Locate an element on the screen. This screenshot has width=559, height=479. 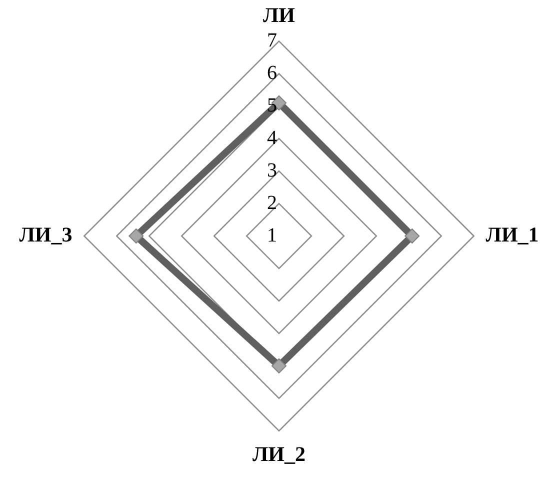
y-tick-label: 1 is located at coordinates (272, 235).